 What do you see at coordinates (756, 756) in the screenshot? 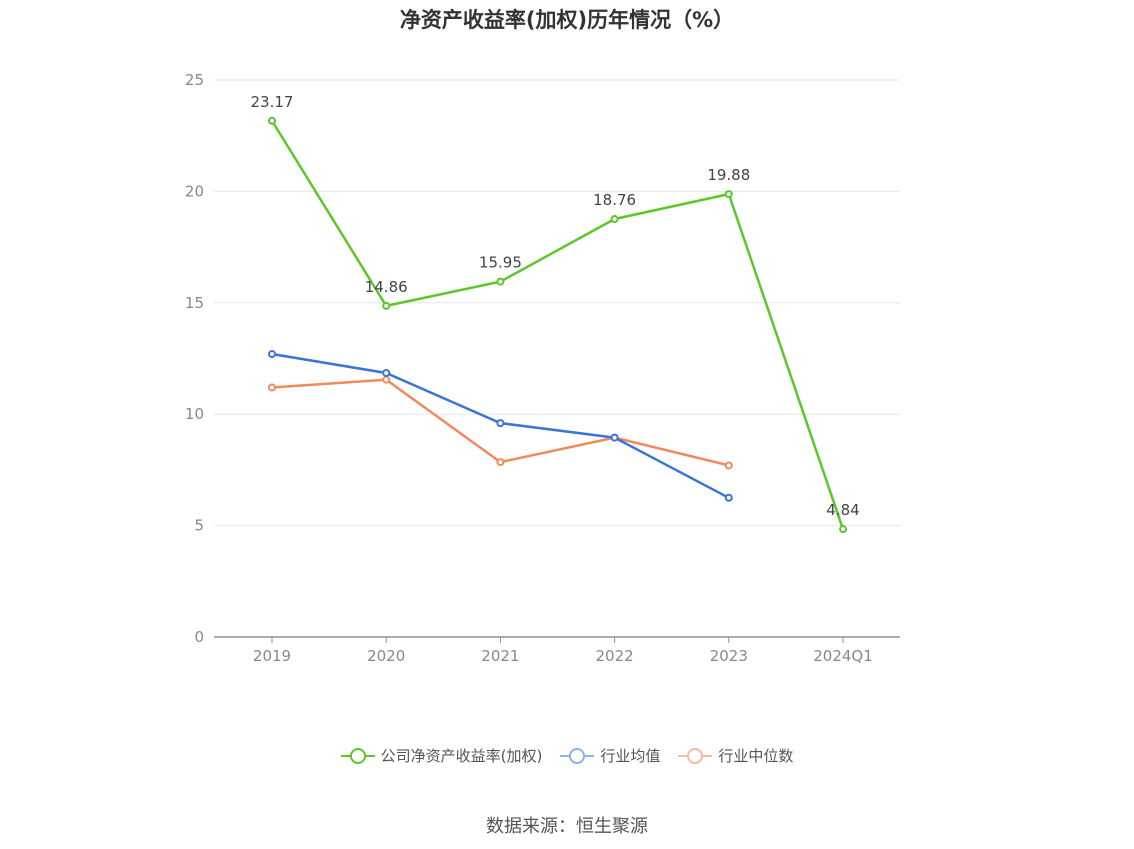
I see `legend-label: 行业中位数` at bounding box center [756, 756].